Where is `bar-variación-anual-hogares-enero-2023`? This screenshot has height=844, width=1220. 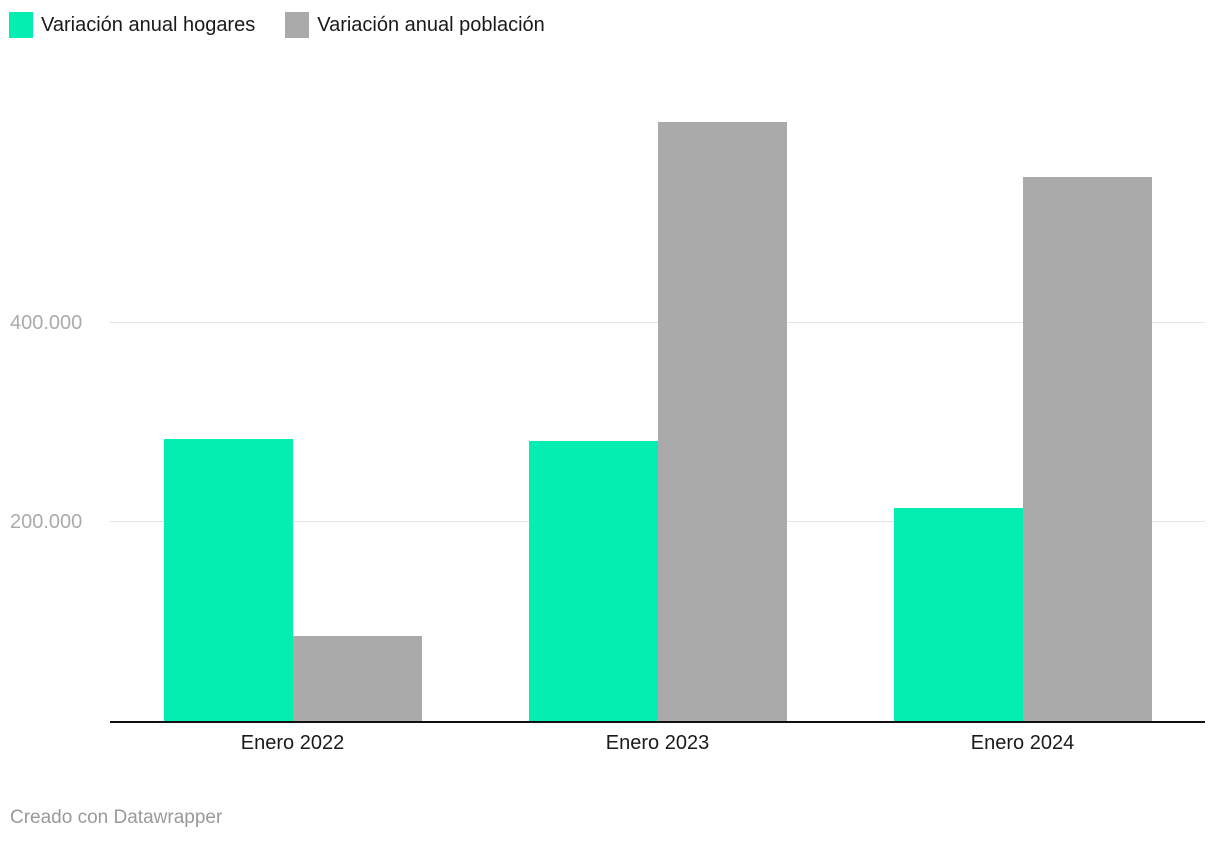 bar-variación-anual-hogares-enero-2023 is located at coordinates (593, 581).